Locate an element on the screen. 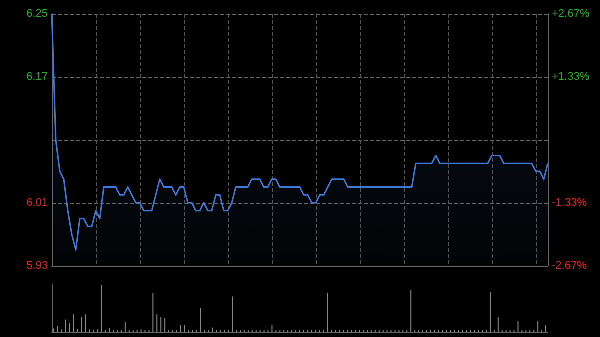 Image resolution: width=600 pixels, height=337 pixels. y2-tick-label: +1.33% is located at coordinates (571, 77).